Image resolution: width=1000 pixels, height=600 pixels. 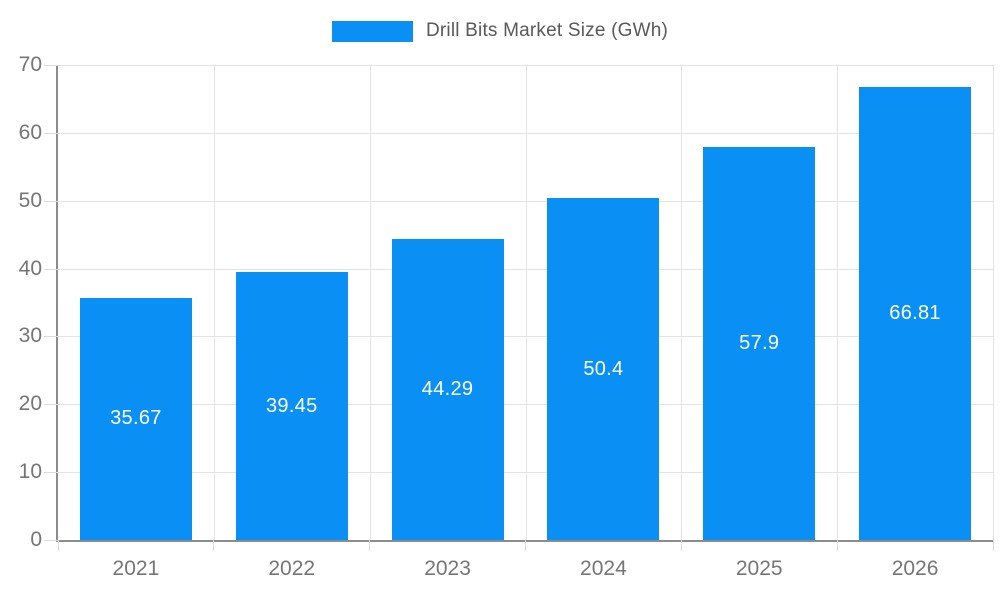 I want to click on bar-value-label: 39.45, so click(x=291, y=405).